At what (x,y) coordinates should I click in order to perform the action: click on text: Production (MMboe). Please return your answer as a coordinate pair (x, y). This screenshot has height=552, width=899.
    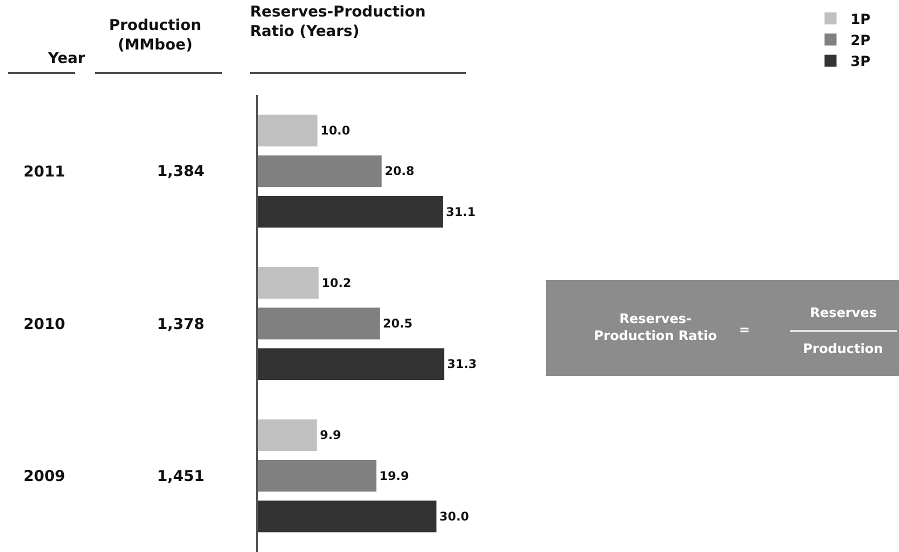
    Looking at the image, I should click on (155, 35).